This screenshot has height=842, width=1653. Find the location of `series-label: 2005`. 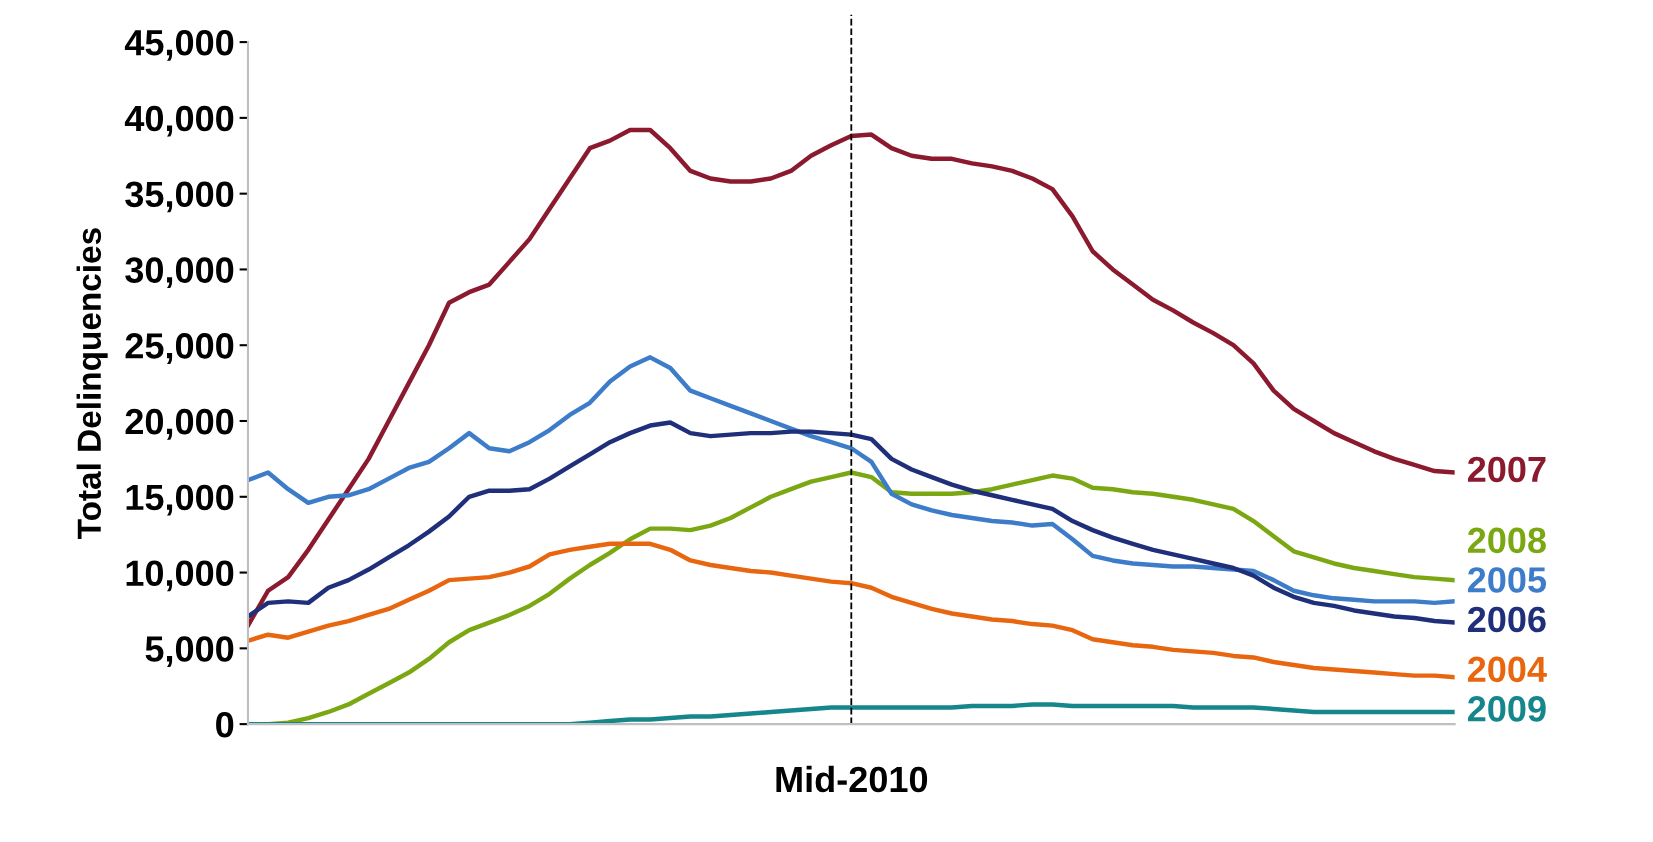

series-label: 2005 is located at coordinates (1507, 580).